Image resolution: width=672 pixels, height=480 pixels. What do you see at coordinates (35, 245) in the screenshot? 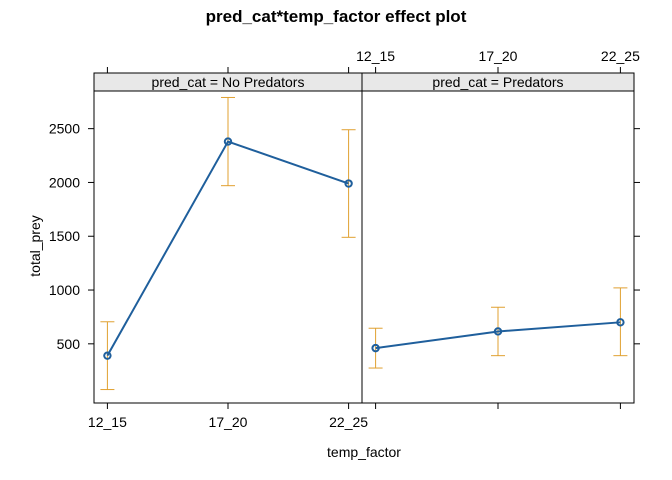
I see `y-axis-title: total_prey` at bounding box center [35, 245].